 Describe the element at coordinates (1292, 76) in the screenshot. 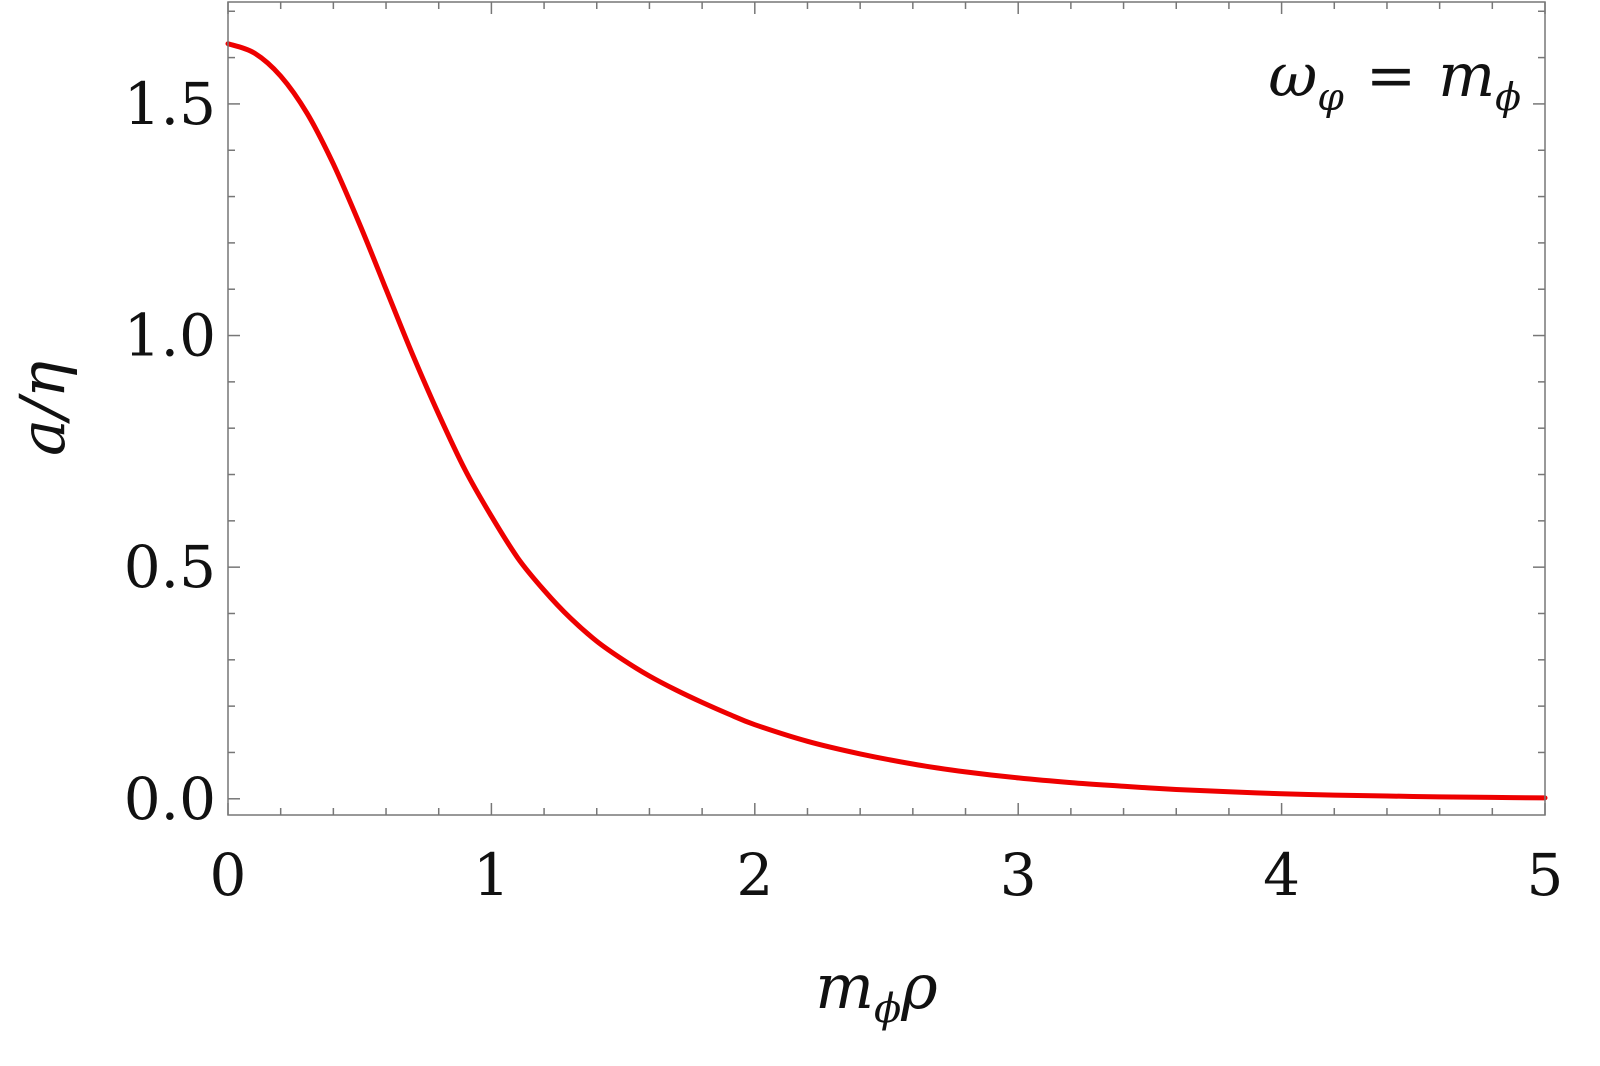

I see `annotation-lhs: ω` at that location.